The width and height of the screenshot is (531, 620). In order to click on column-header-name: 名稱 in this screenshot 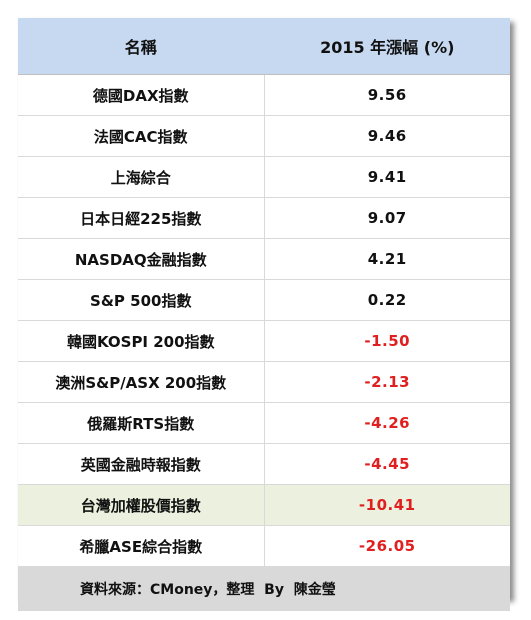, I will do `click(141, 46)`.